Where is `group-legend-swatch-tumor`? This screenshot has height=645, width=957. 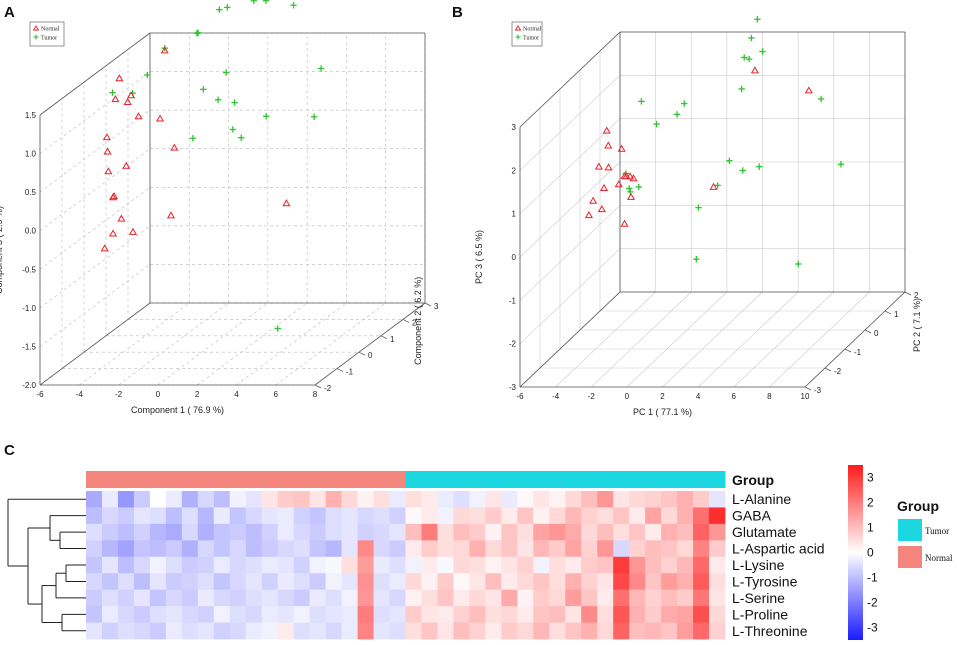 group-legend-swatch-tumor is located at coordinates (910, 530).